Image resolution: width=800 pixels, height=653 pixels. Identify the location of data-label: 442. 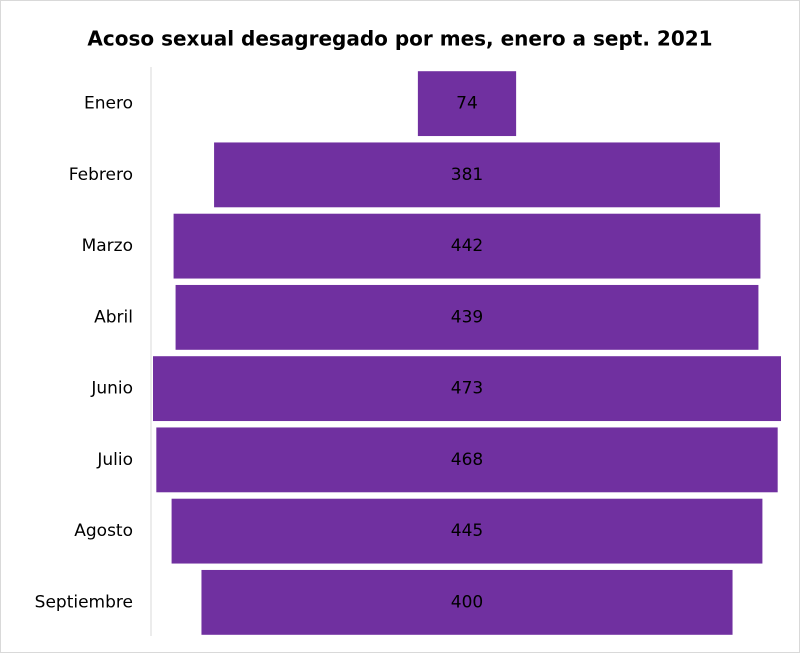
(467, 246).